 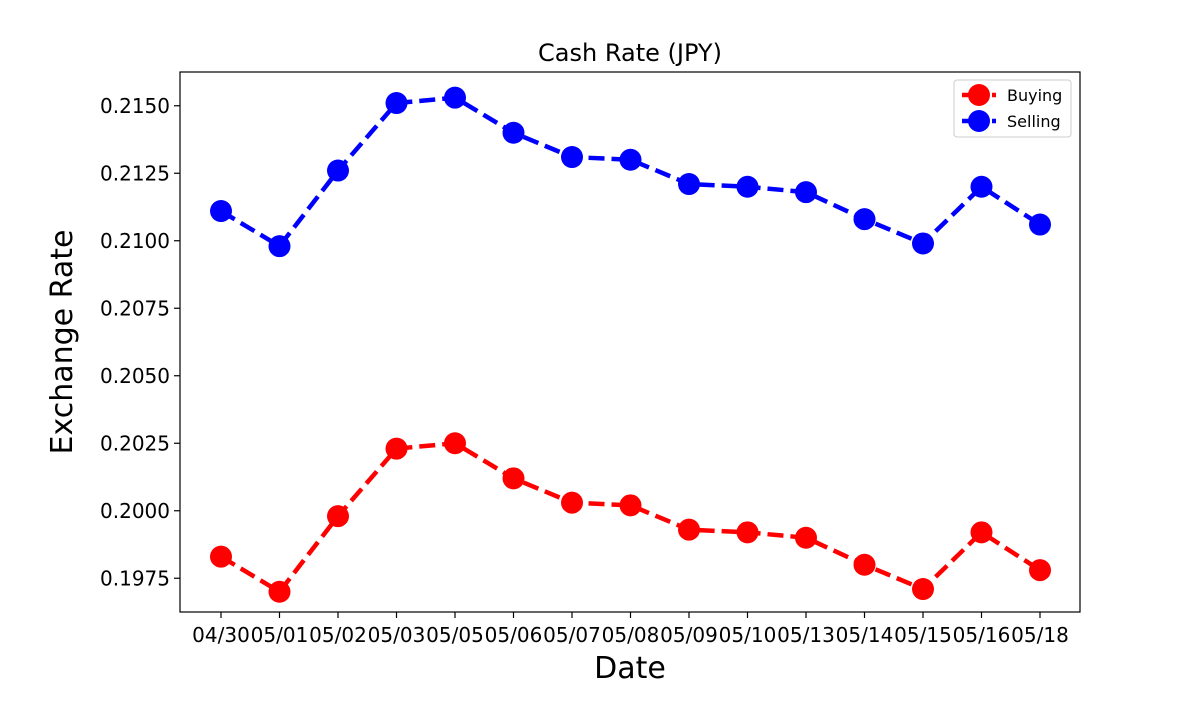 I want to click on x-tick-label: 05/10, so click(x=748, y=635).